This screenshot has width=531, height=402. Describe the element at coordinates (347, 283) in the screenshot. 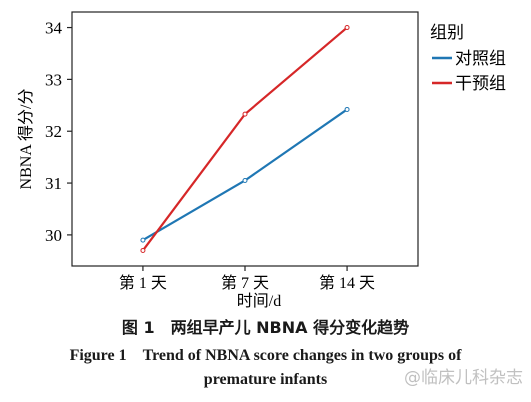

I see `x-tick-label: 第 14 天` at that location.